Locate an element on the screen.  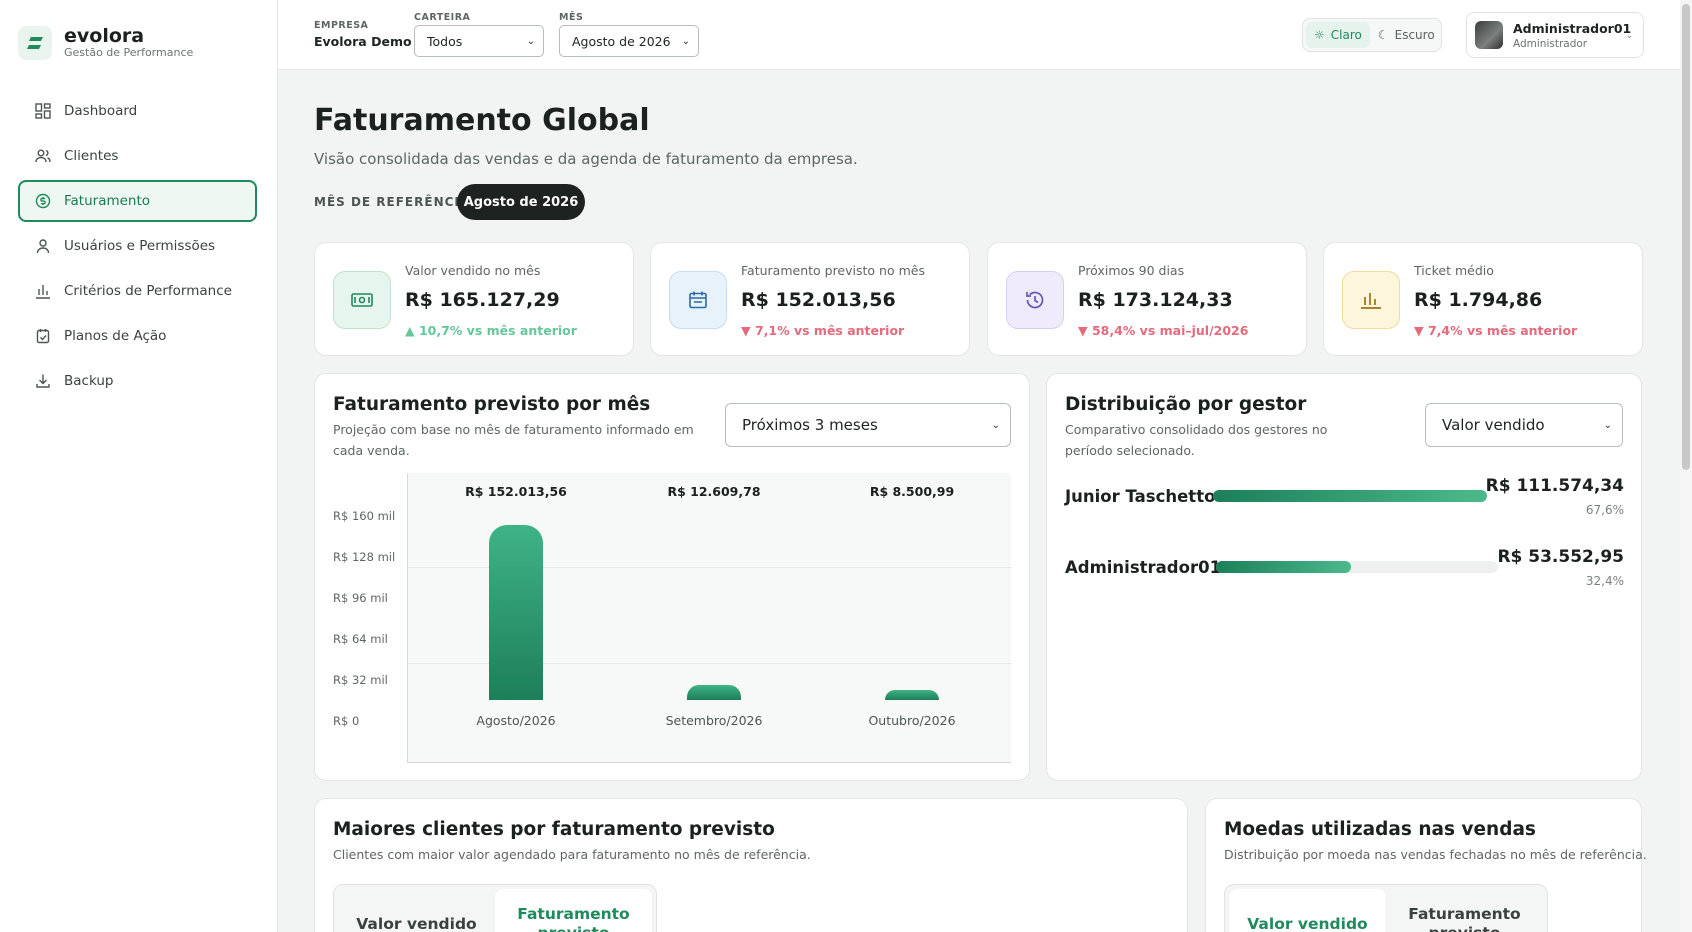
sidebar-item-planos: Planos de Ação is located at coordinates (137, 336).